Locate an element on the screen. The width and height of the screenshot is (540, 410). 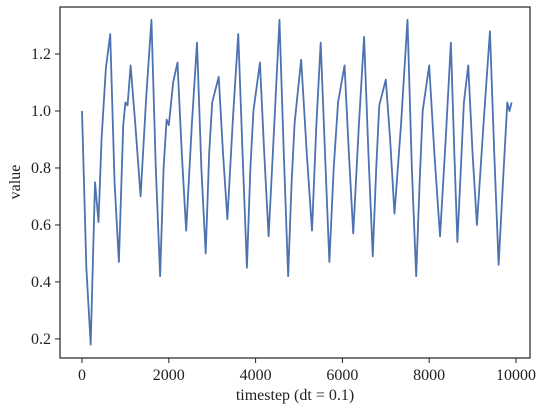
y-tick-label: 0.2 is located at coordinates (41, 339).